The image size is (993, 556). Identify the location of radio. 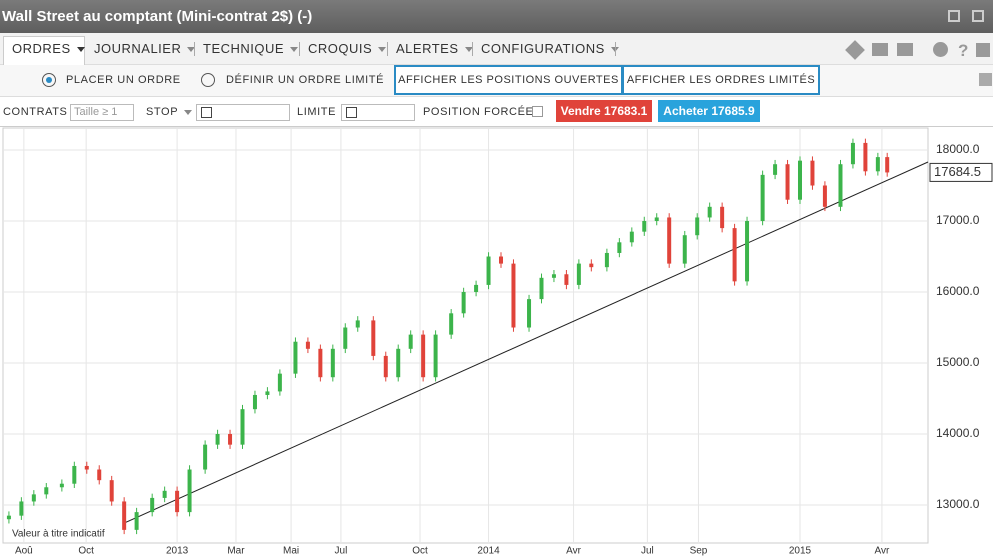
(208, 80).